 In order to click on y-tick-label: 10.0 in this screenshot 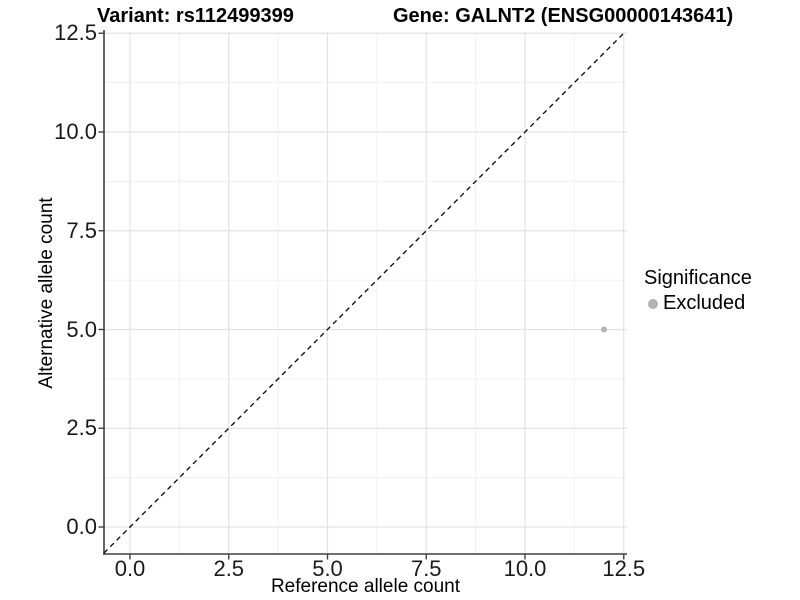, I will do `click(75, 131)`.